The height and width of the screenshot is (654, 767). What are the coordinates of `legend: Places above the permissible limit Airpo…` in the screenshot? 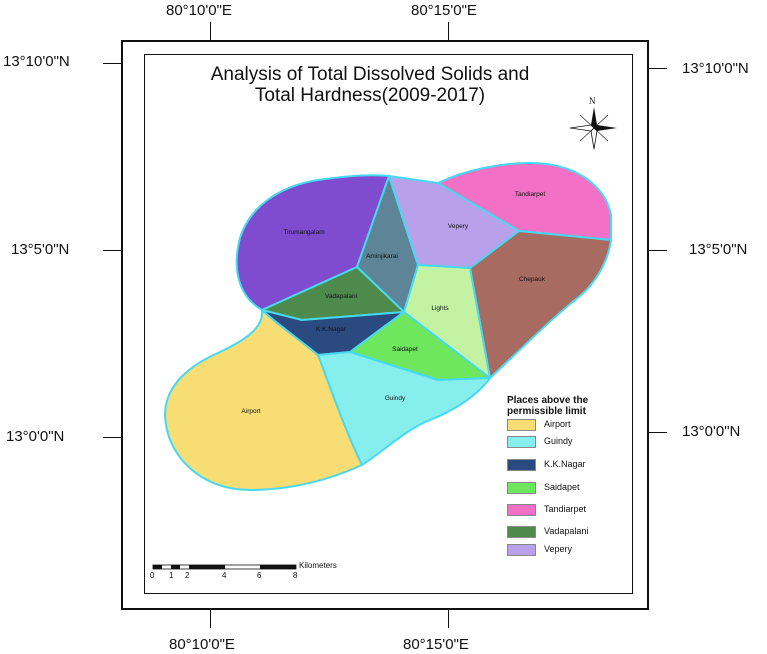 It's located at (567, 475).